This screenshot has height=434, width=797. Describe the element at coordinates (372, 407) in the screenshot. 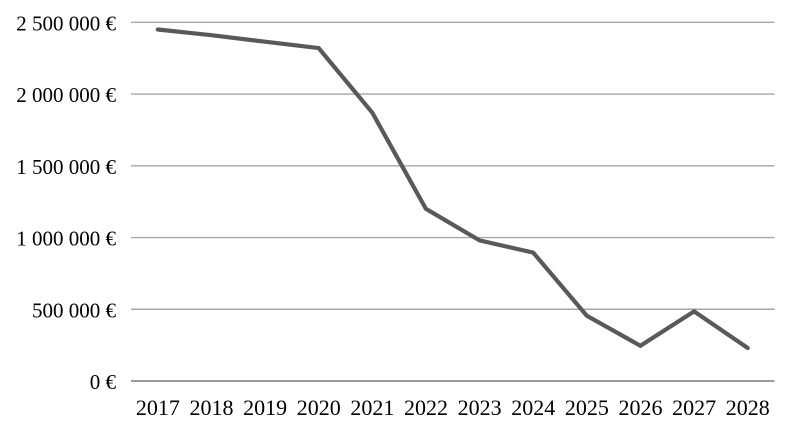

I see `x-axis-tick-label: 2021` at that location.